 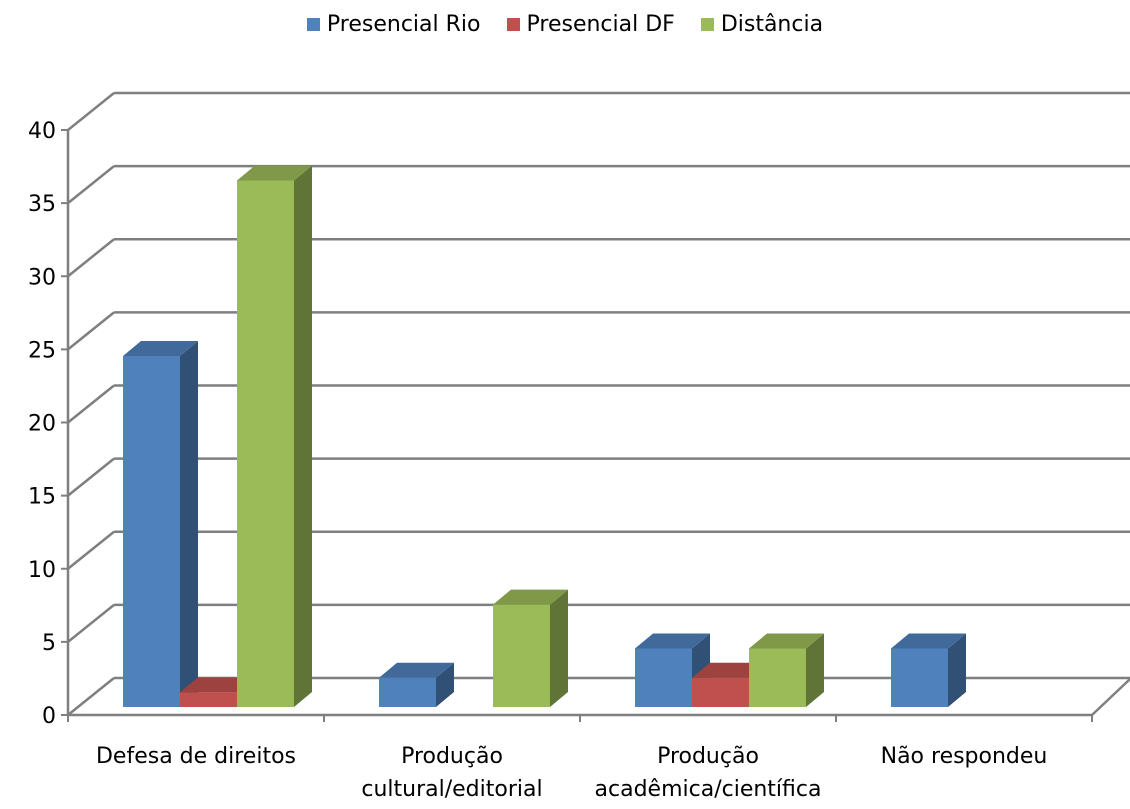 What do you see at coordinates (451, 789) in the screenshot?
I see `x-tick-label: cultural/editorial` at bounding box center [451, 789].